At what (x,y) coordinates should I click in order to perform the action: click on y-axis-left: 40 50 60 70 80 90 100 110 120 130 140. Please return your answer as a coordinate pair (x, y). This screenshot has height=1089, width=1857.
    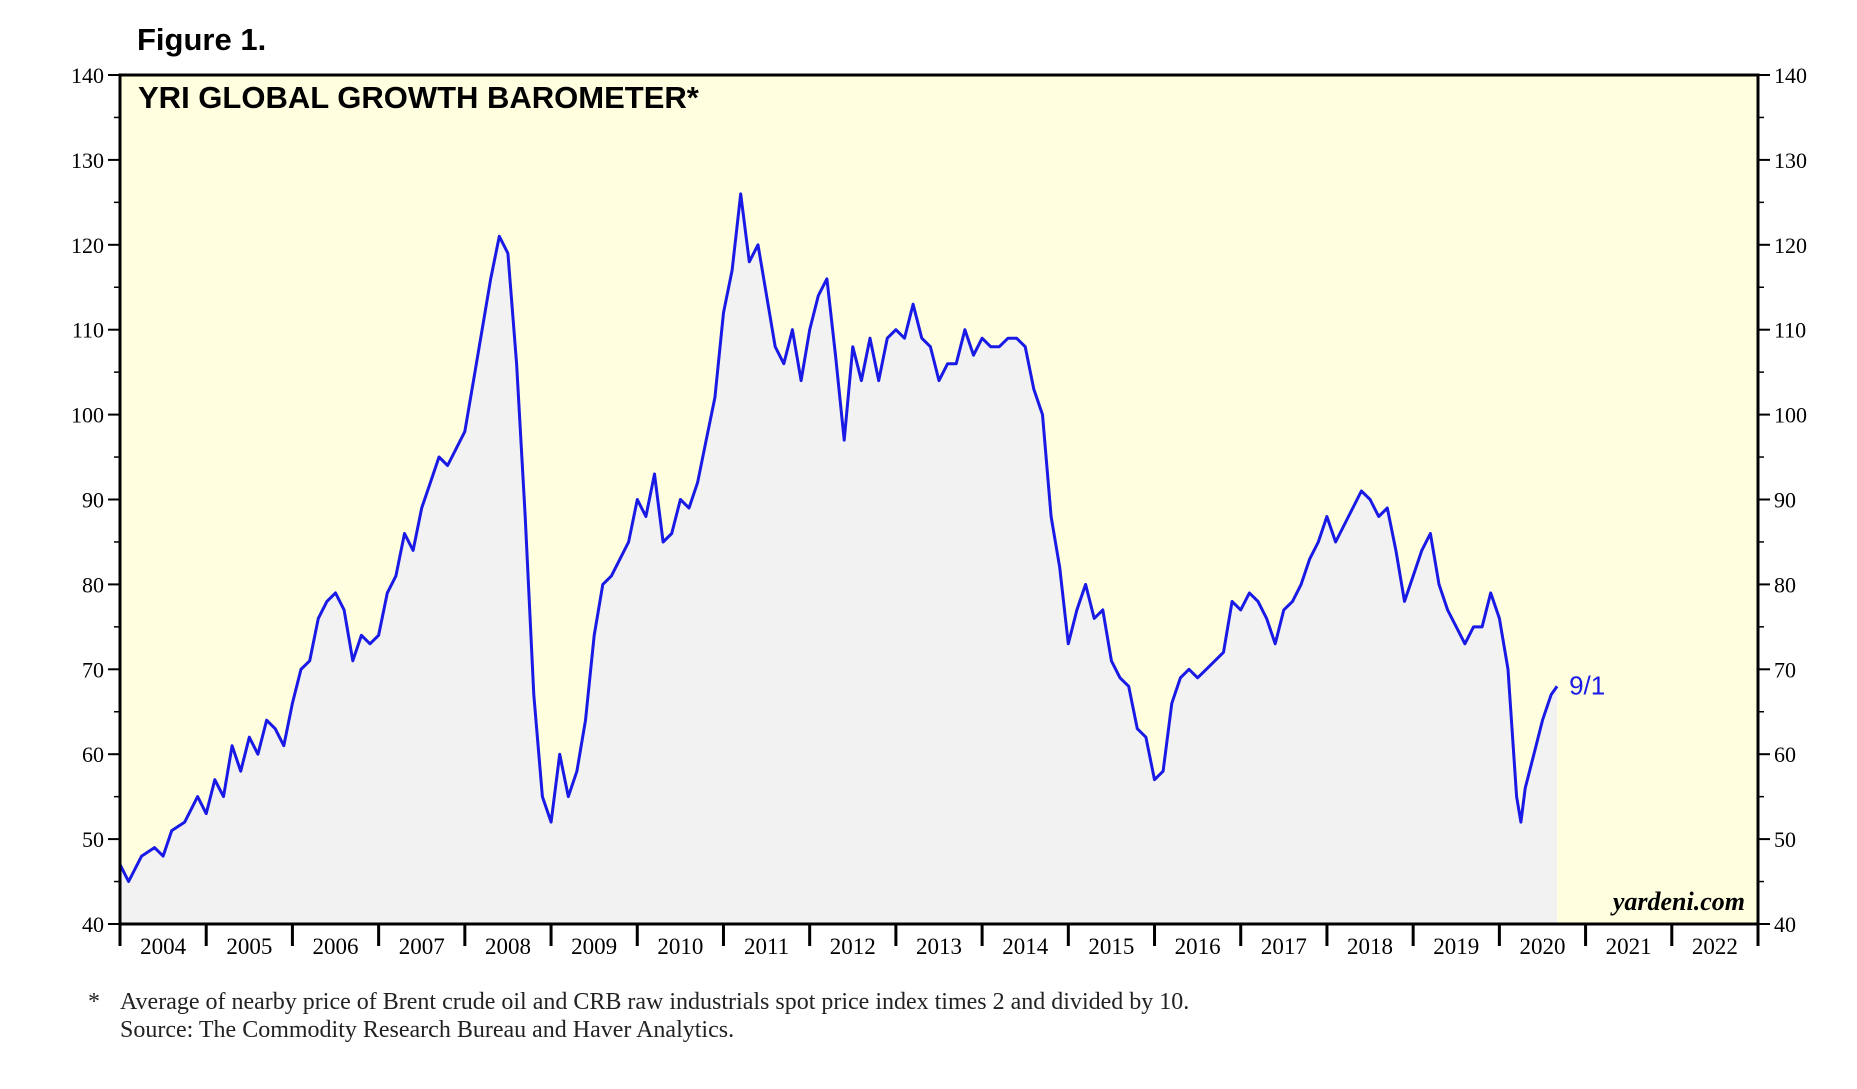
    Looking at the image, I should click on (95, 500).